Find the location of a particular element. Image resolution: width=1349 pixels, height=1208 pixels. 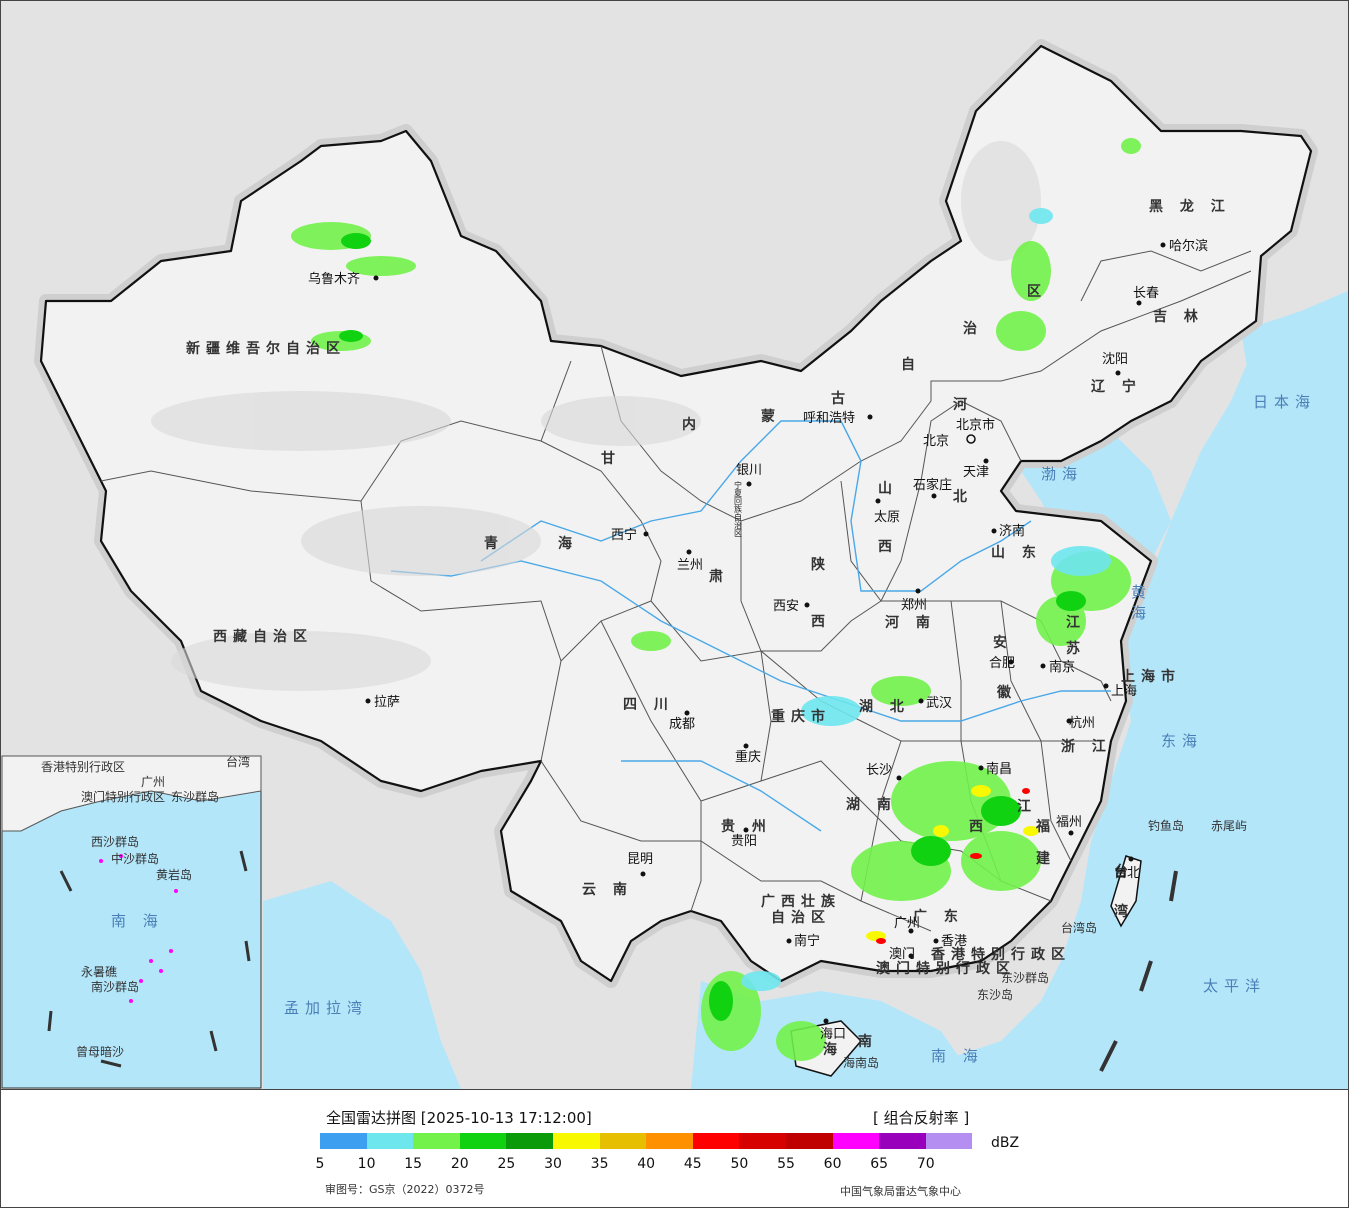

sea-yellow: 黄海 is located at coordinates (1138, 605).